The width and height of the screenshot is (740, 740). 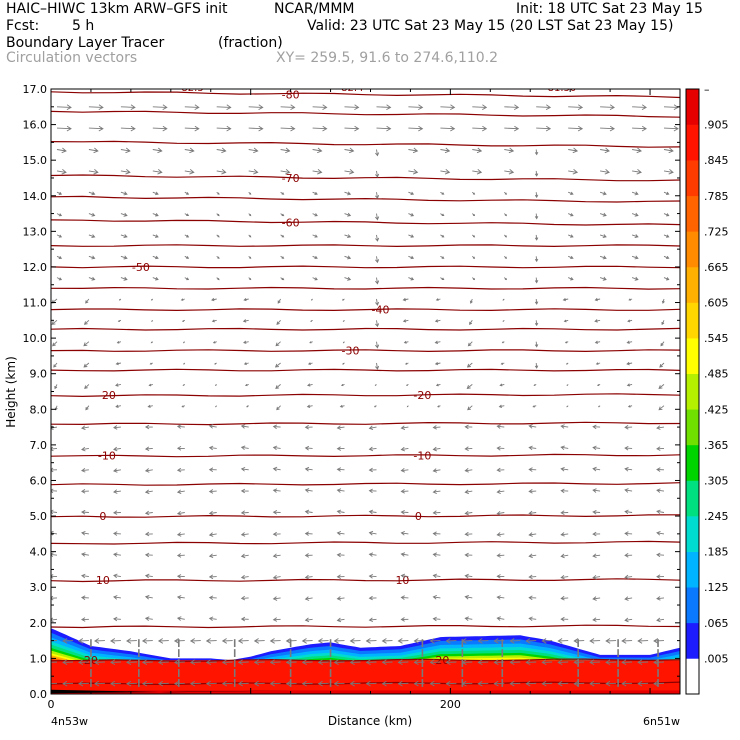 What do you see at coordinates (141, 267) in the screenshot?
I see `contour-label: -50` at bounding box center [141, 267].